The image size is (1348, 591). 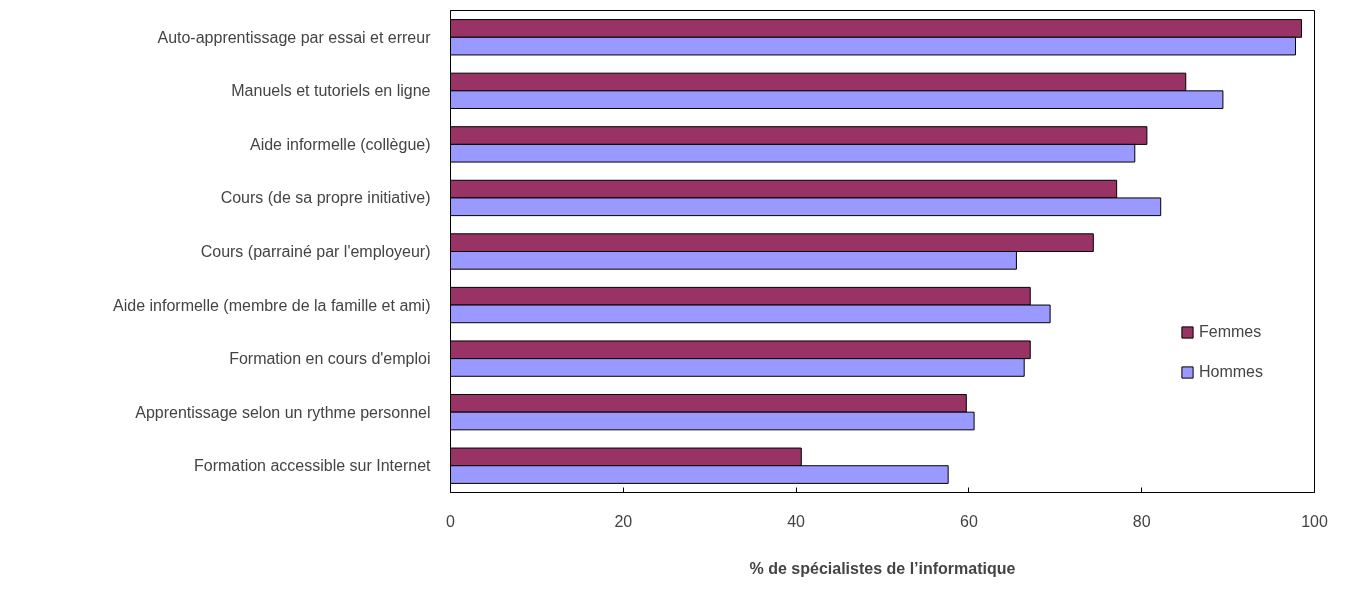 What do you see at coordinates (1230, 332) in the screenshot?
I see `legend-label: Femmes` at bounding box center [1230, 332].